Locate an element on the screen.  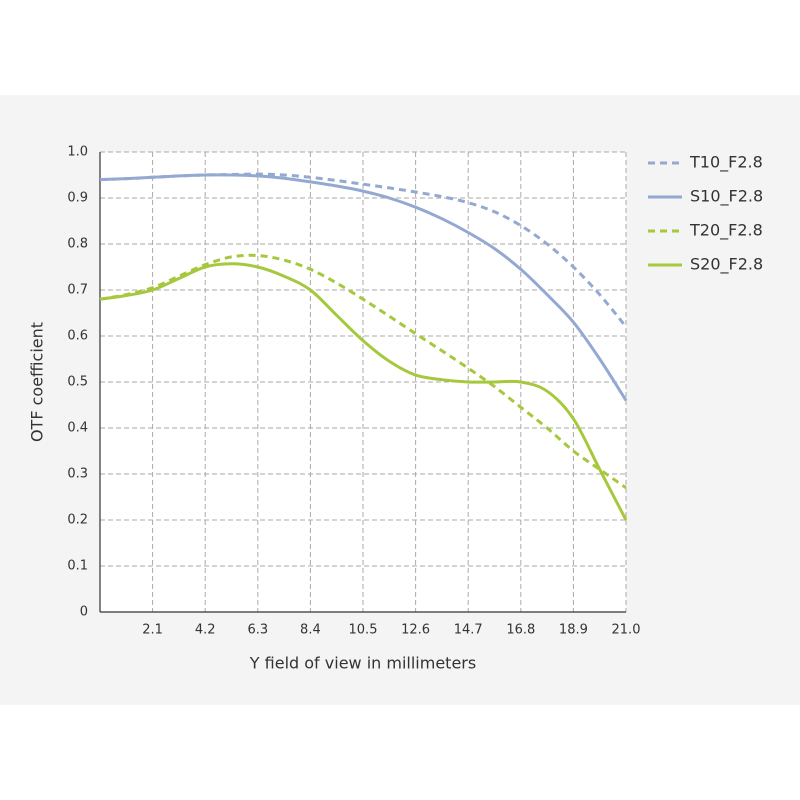
x-tick-label: 16.8 is located at coordinates (520, 630).